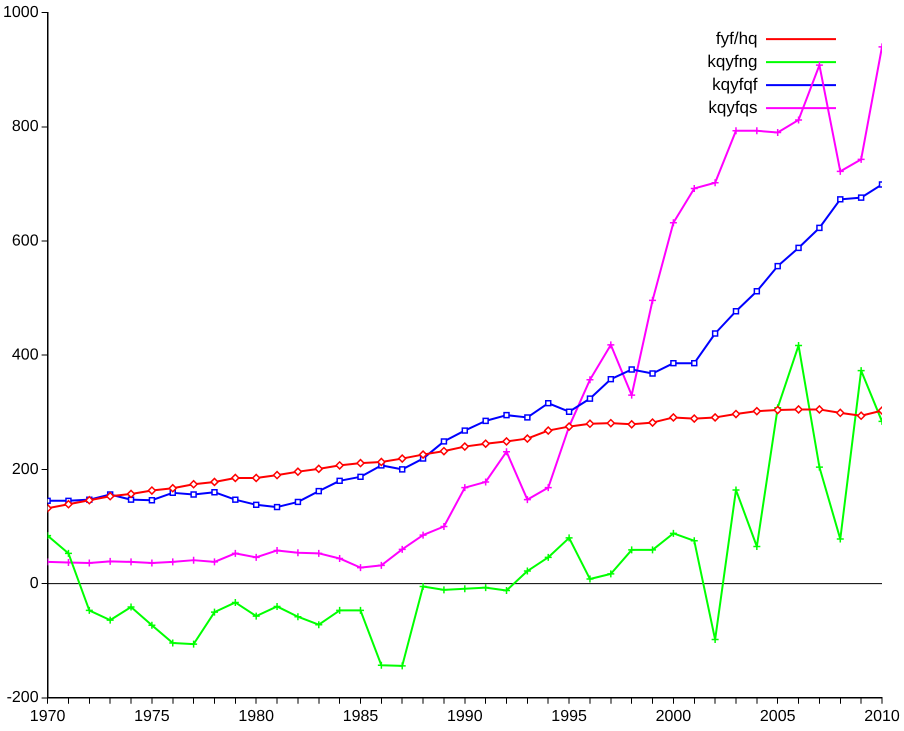  Describe the element at coordinates (569, 716) in the screenshot. I see `x-tick-label: 1995` at that location.